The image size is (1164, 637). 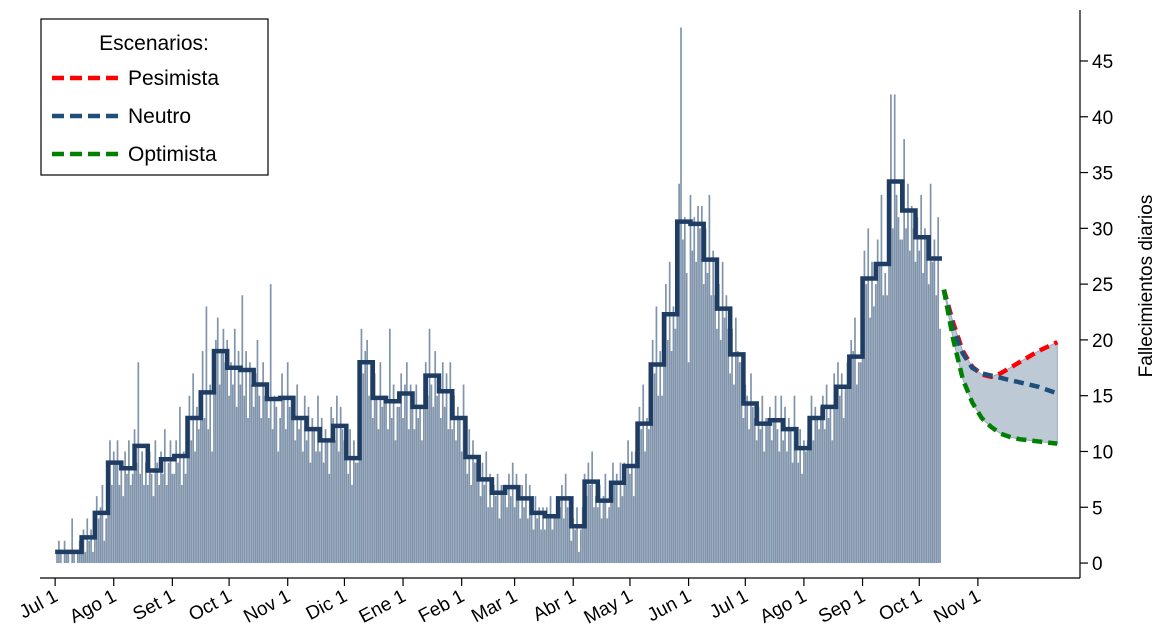 I want to click on y-tick-label: 10, so click(x=1102, y=452).